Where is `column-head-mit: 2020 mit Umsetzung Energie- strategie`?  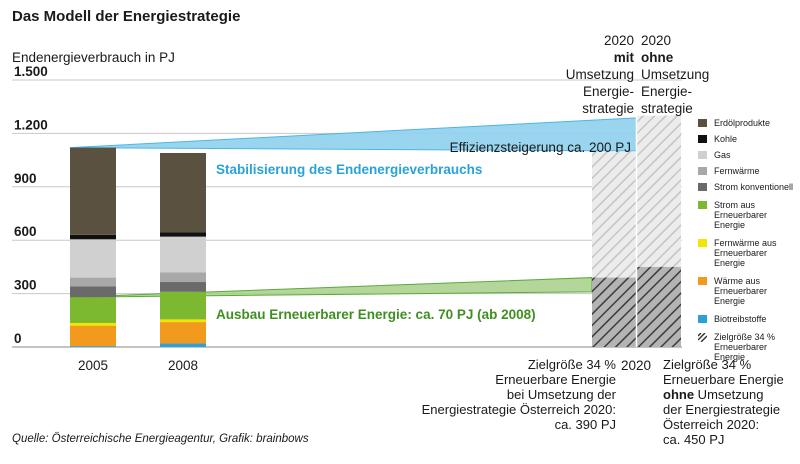
column-head-mit: 2020 mit Umsetzung Energie- strategie is located at coordinates (599, 74).